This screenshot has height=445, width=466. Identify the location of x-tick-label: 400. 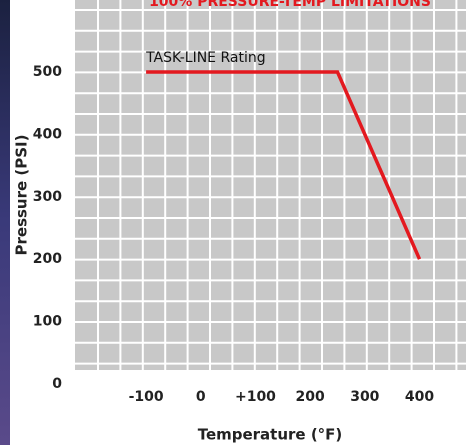
(419, 397).